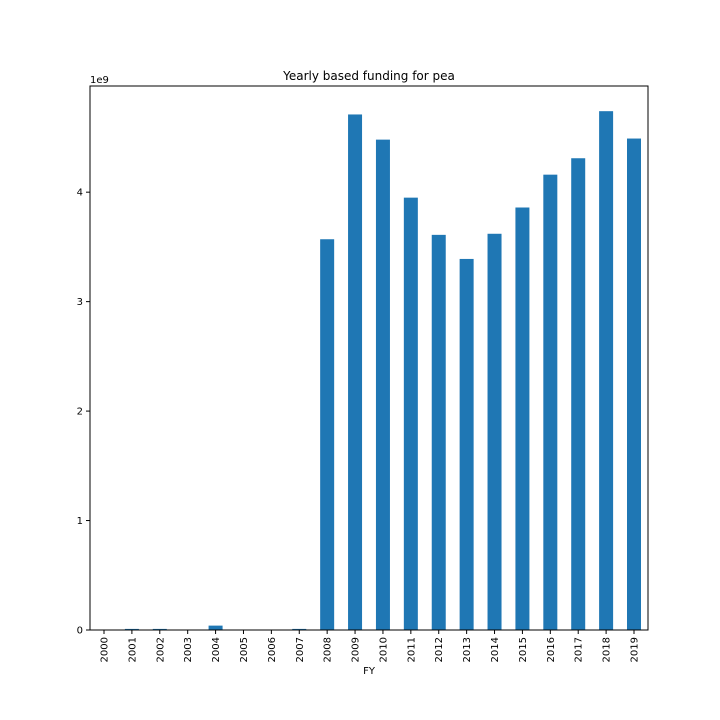  What do you see at coordinates (99, 80) in the screenshot?
I see `y-axis-offset-label: 1e9` at bounding box center [99, 80].